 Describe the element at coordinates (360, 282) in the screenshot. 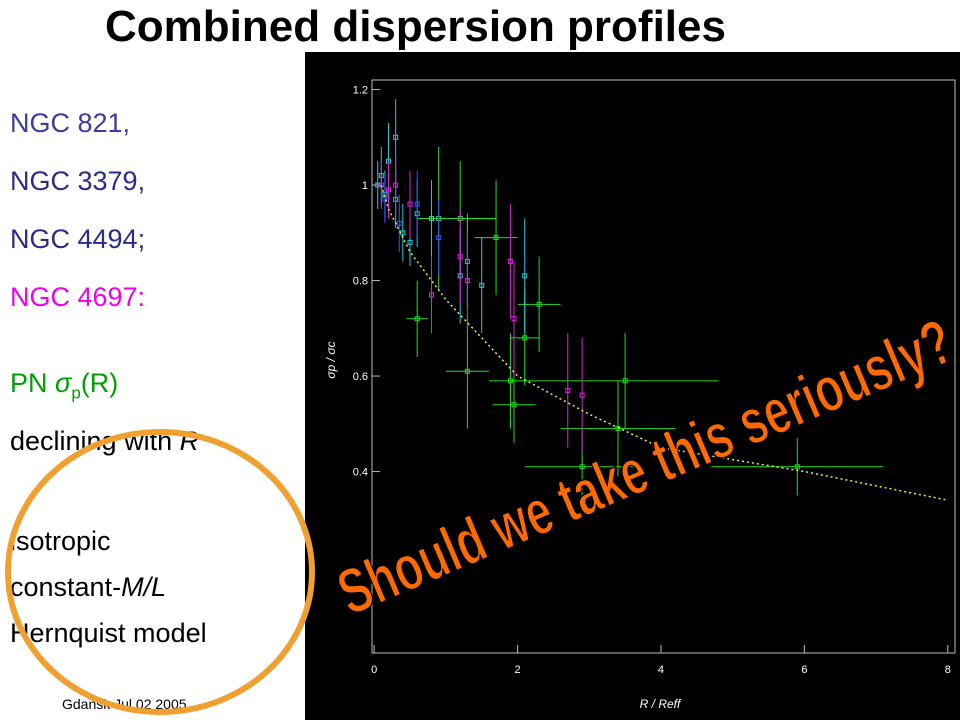

I see `y-tick-label: 0.8` at that location.